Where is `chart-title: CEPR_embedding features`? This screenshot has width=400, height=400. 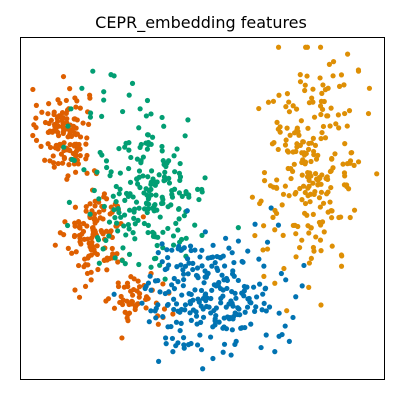
chart-title: CEPR_embedding features is located at coordinates (201, 23).